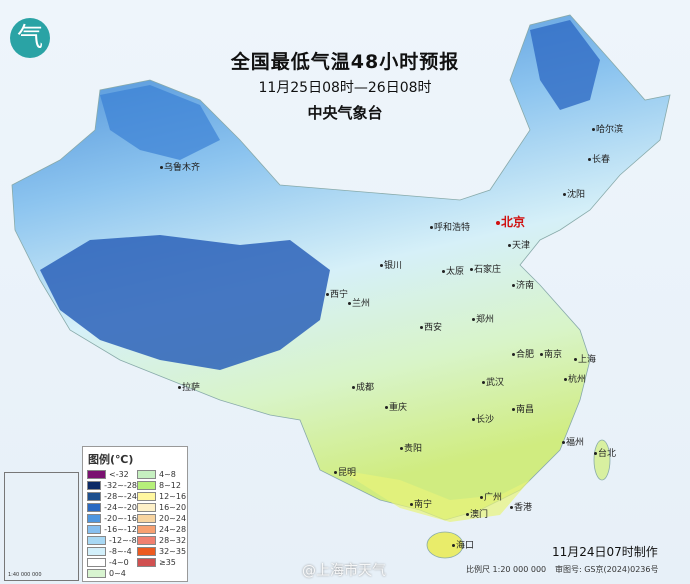 The height and width of the screenshot is (584, 690). I want to click on city-label: 重庆, so click(396, 406).